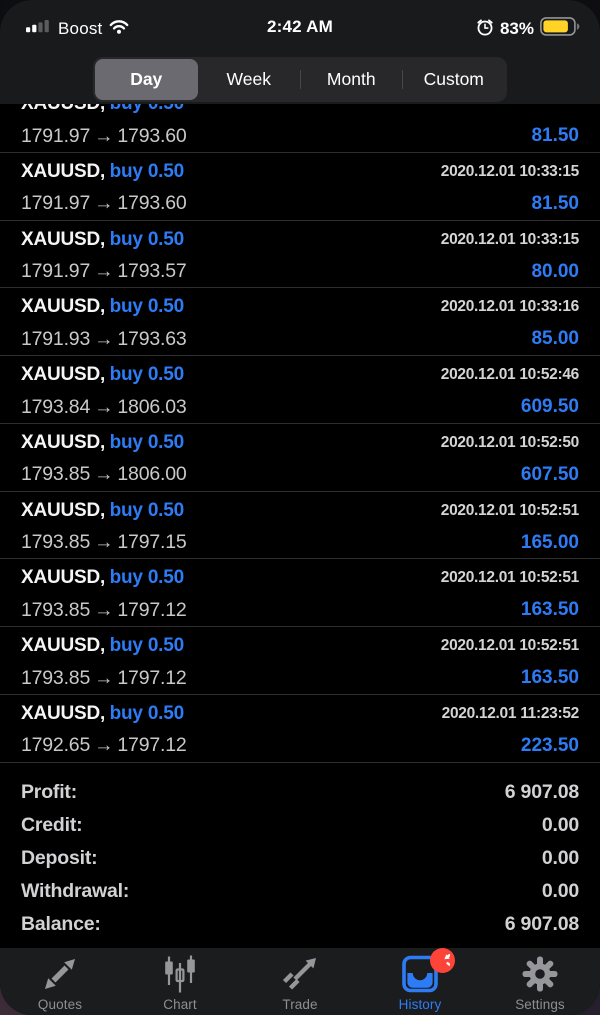 This screenshot has height=1015, width=600. I want to click on tab-trade: Trade, so click(300, 981).